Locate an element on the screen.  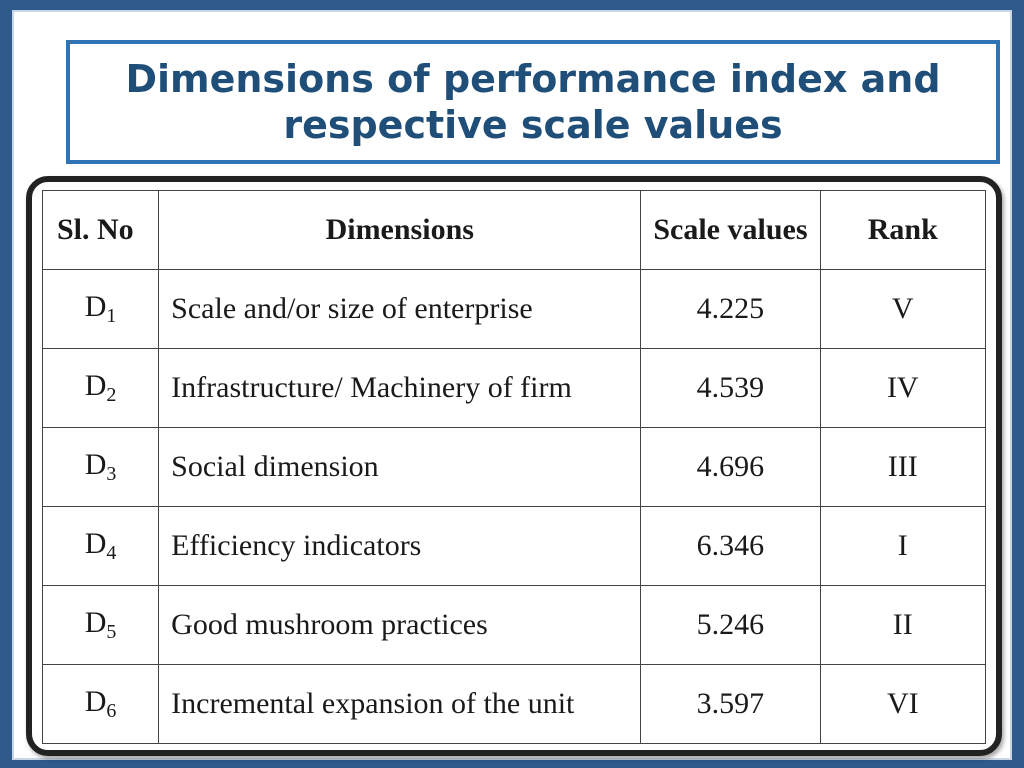
row-dimension: Efficiency indicators is located at coordinates (400, 546).